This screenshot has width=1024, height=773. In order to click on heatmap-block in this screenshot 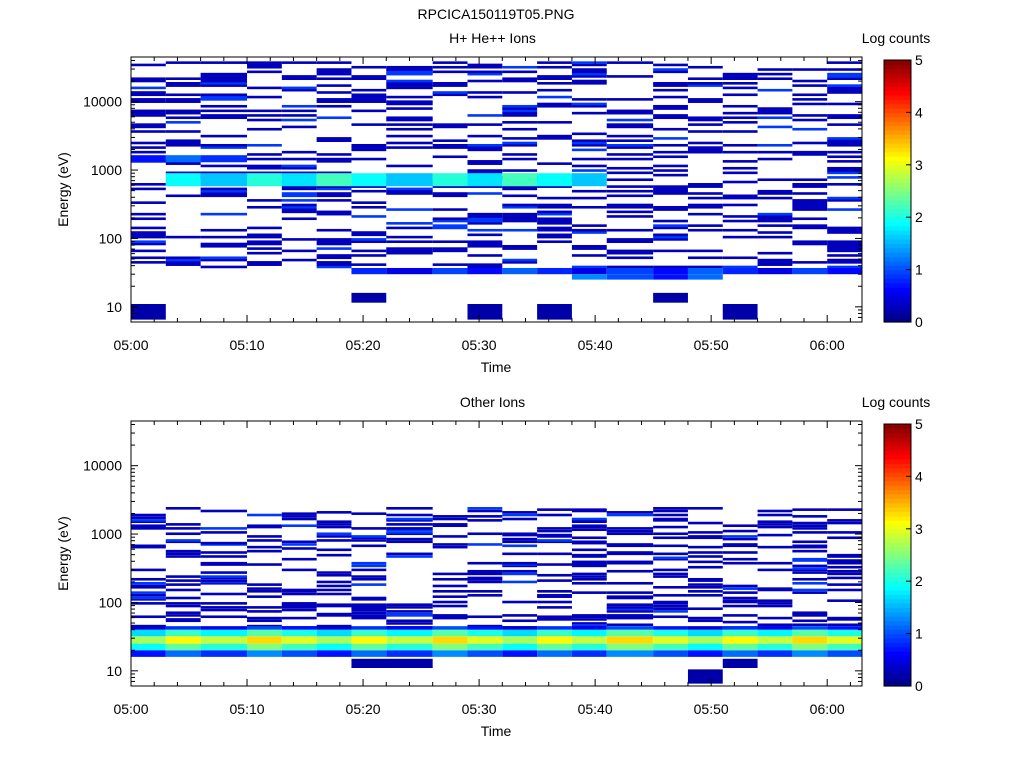, I will do `click(369, 297)`.